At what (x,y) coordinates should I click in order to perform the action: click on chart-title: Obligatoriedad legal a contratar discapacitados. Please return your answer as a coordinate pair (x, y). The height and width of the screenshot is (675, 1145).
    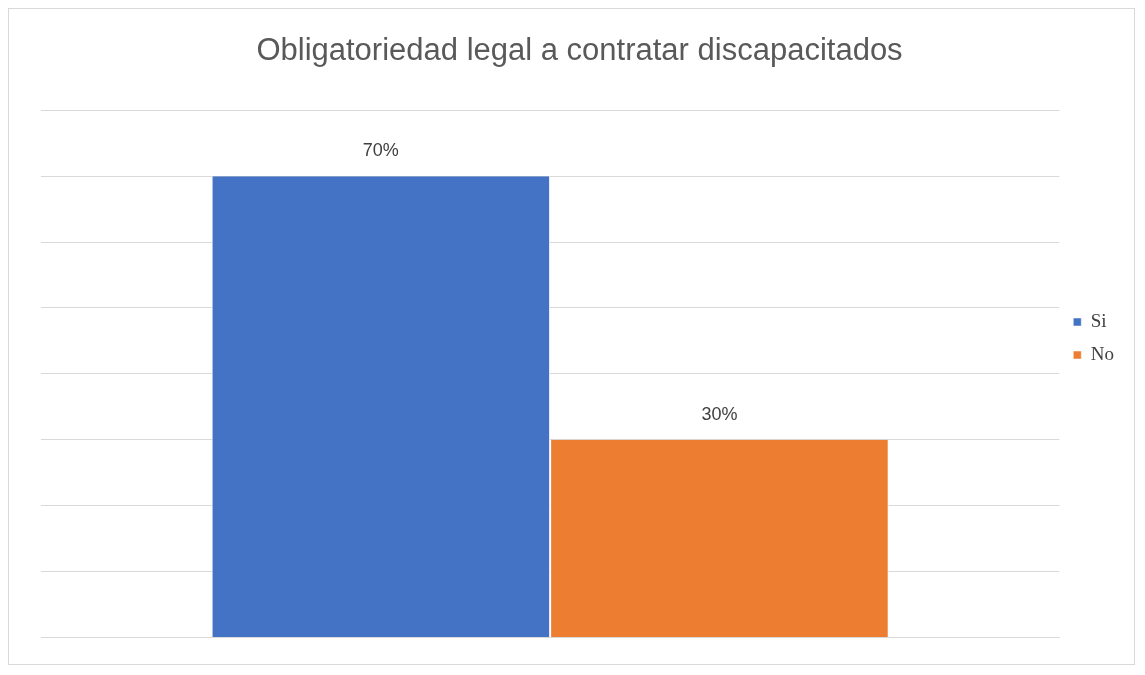
    Looking at the image, I should click on (579, 50).